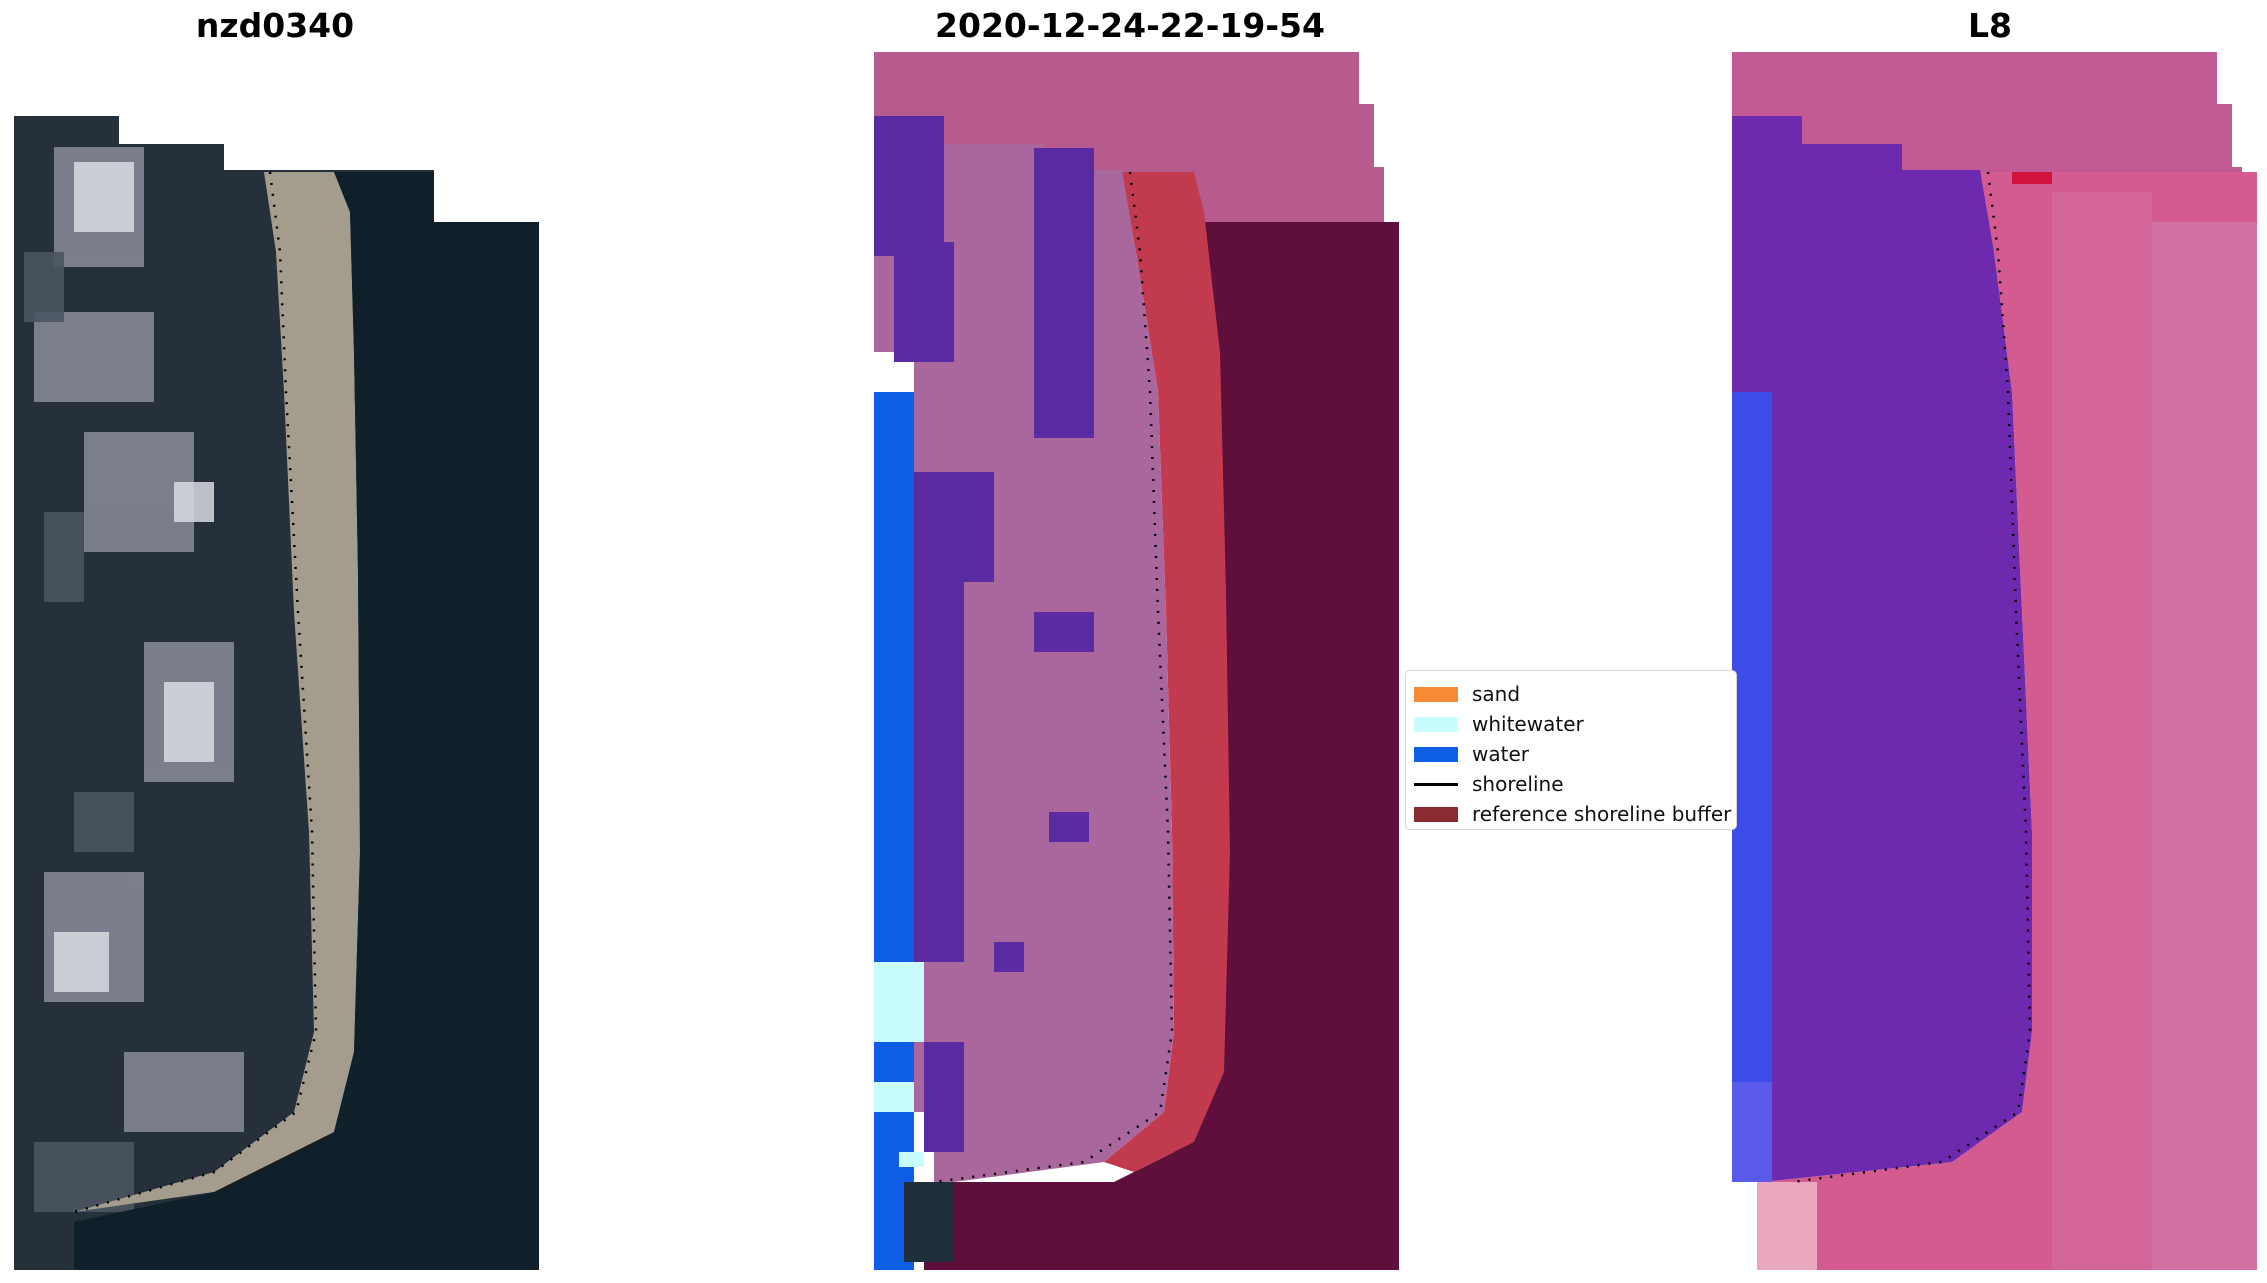 The image size is (2267, 1283). What do you see at coordinates (1496, 694) in the screenshot?
I see `legend-label: sand` at bounding box center [1496, 694].